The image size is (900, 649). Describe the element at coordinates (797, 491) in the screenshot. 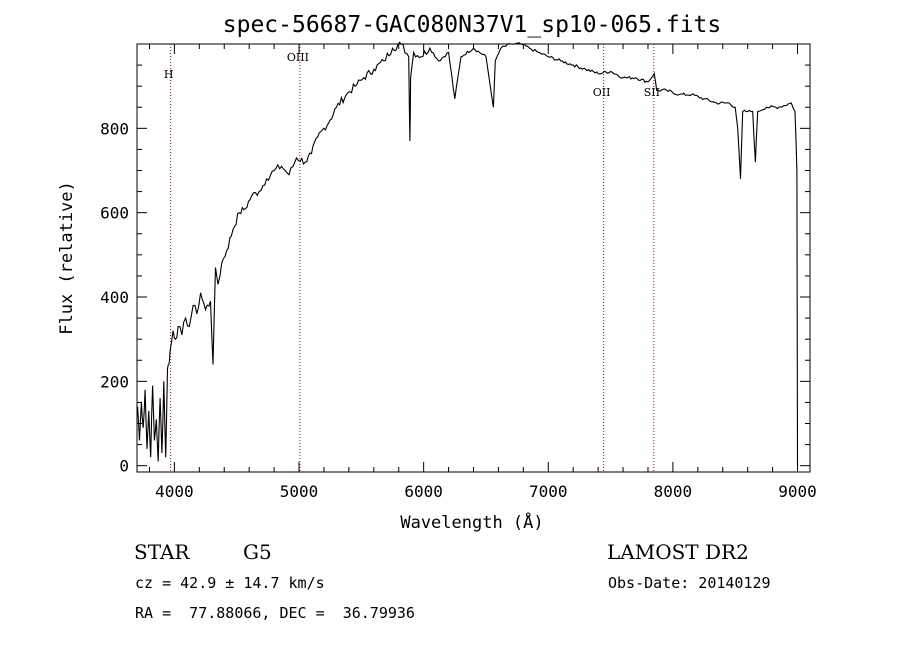

I see `x-tick-label: 9000` at that location.